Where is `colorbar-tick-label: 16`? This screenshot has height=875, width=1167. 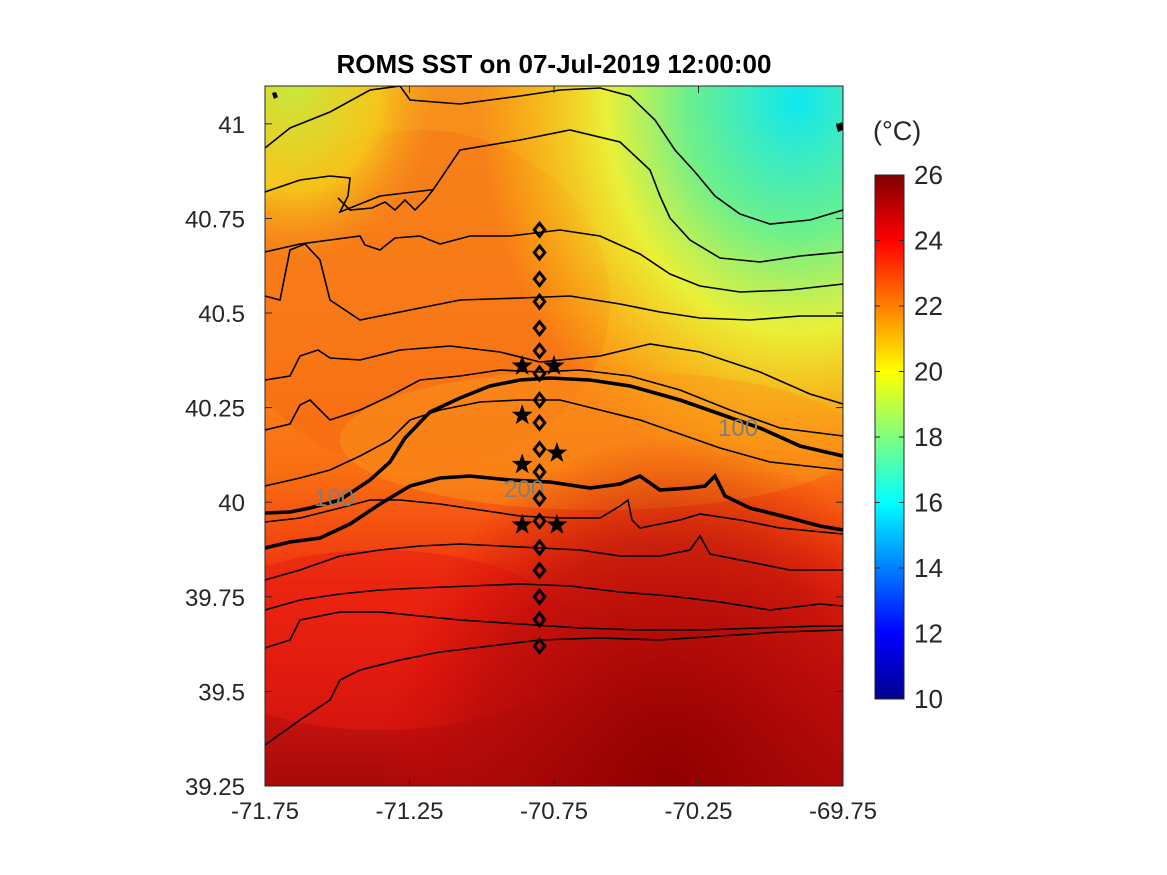 colorbar-tick-label: 16 is located at coordinates (928, 503).